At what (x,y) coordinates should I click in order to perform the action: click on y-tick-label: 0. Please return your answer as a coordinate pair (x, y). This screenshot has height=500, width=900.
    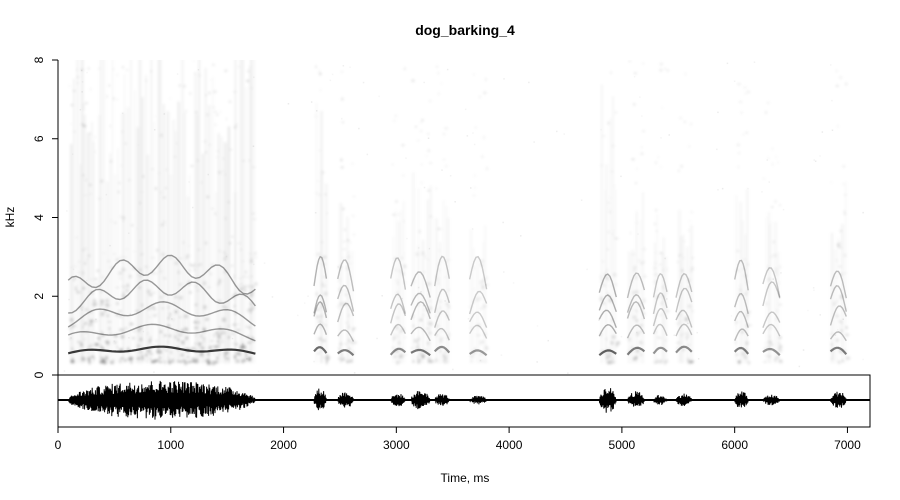
    Looking at the image, I should click on (39, 374).